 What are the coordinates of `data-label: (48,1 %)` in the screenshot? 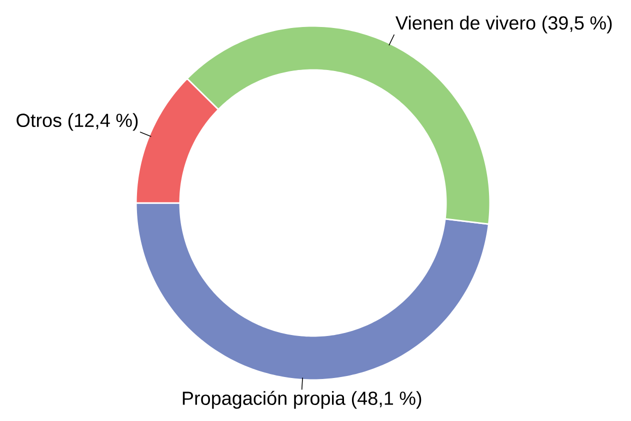 It's located at (387, 400).